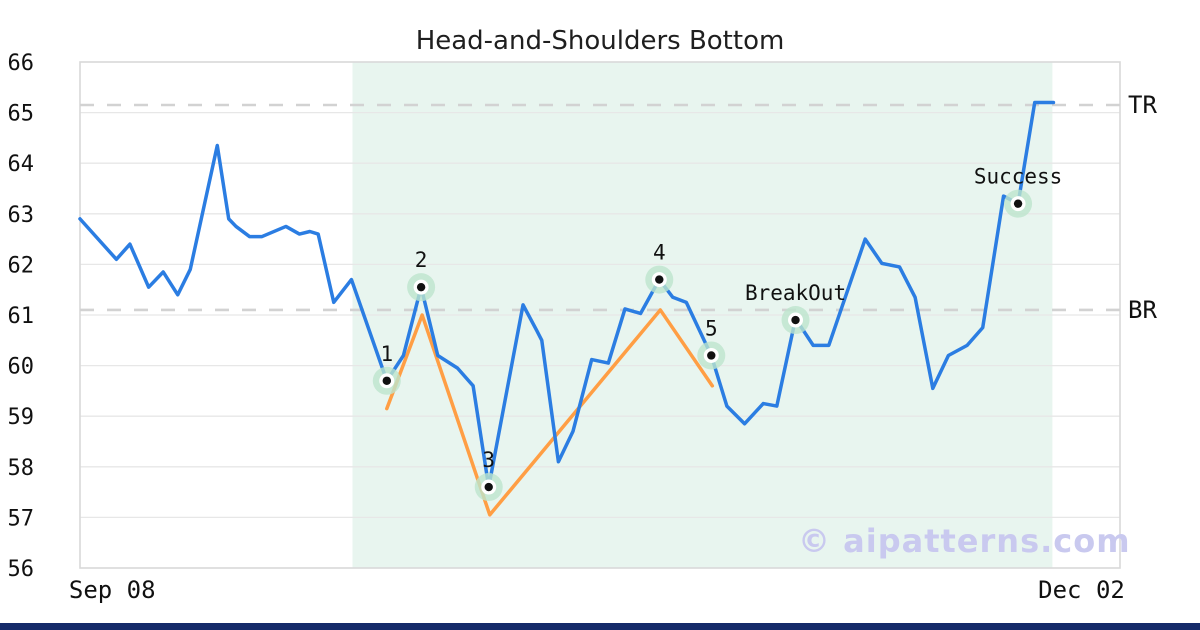 This screenshot has height=630, width=1200. Describe the element at coordinates (600, 626) in the screenshot. I see `bottom-accent-bar` at that location.